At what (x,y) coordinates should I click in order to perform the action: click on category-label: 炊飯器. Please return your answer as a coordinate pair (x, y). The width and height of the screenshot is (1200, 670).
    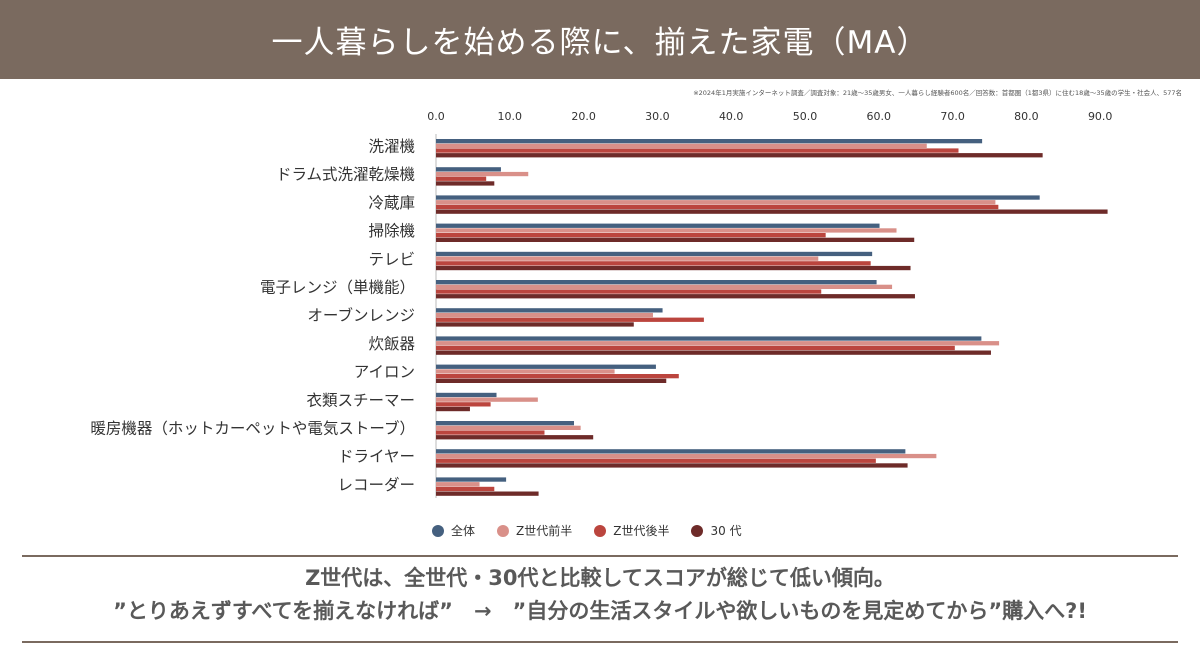
    Looking at the image, I should click on (391, 344).